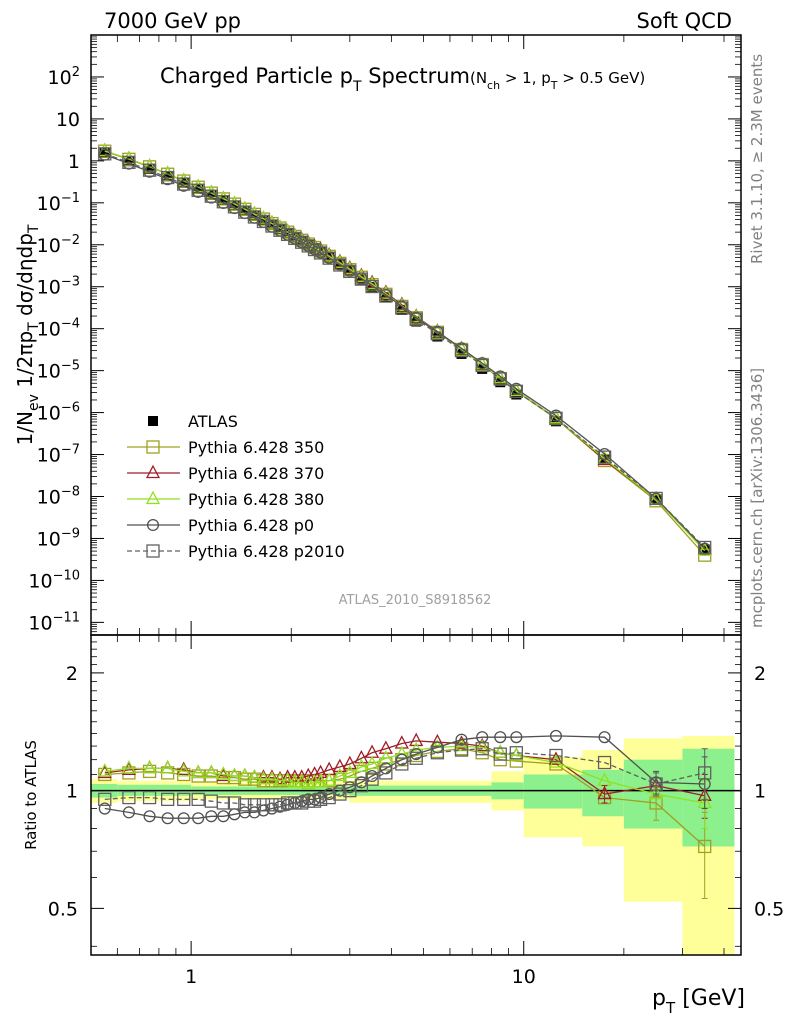 The height and width of the screenshot is (1028, 786). Describe the element at coordinates (54, 580) in the screenshot. I see `y-tick-label: 10⁻¹⁰` at that location.